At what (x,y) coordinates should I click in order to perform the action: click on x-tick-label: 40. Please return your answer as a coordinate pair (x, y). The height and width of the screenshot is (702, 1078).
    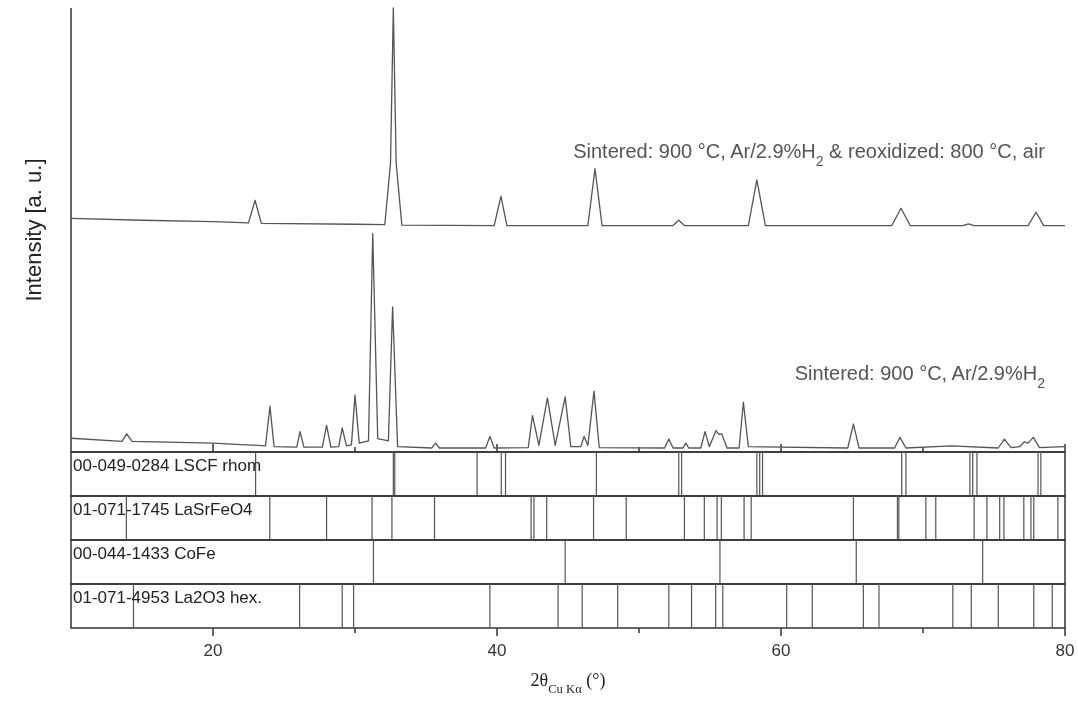
    Looking at the image, I should click on (497, 650).